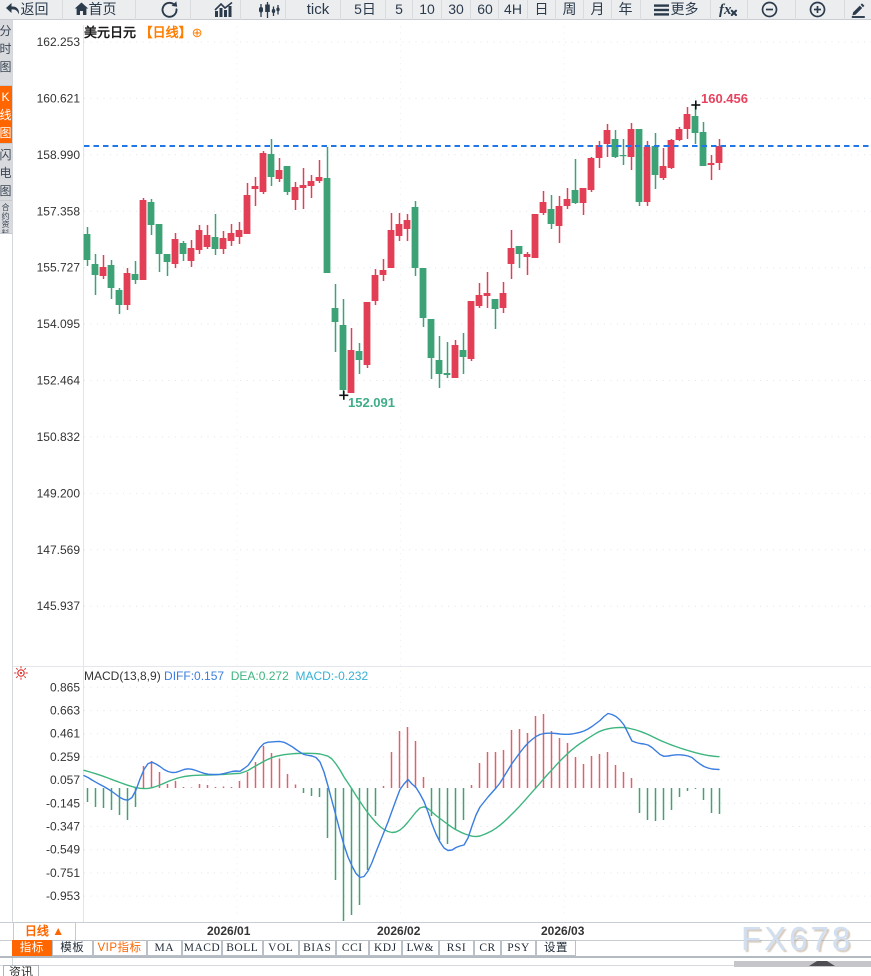 This screenshot has height=976, width=871. Describe the element at coordinates (59, 98) in the screenshot. I see `svg-text: 160.621` at that location.